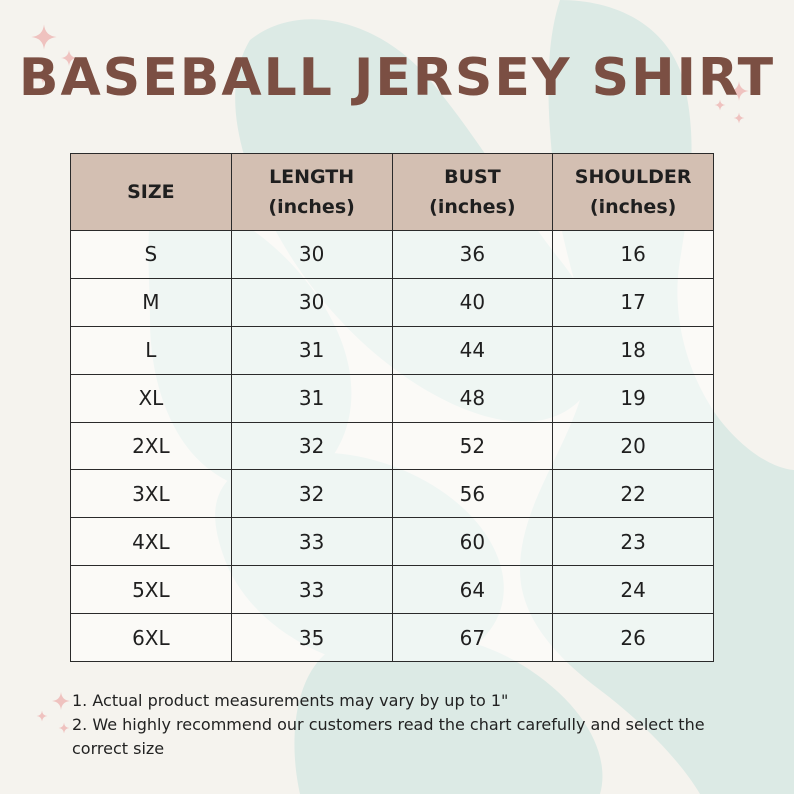  I want to click on shoulder-cell: 20, so click(633, 446).